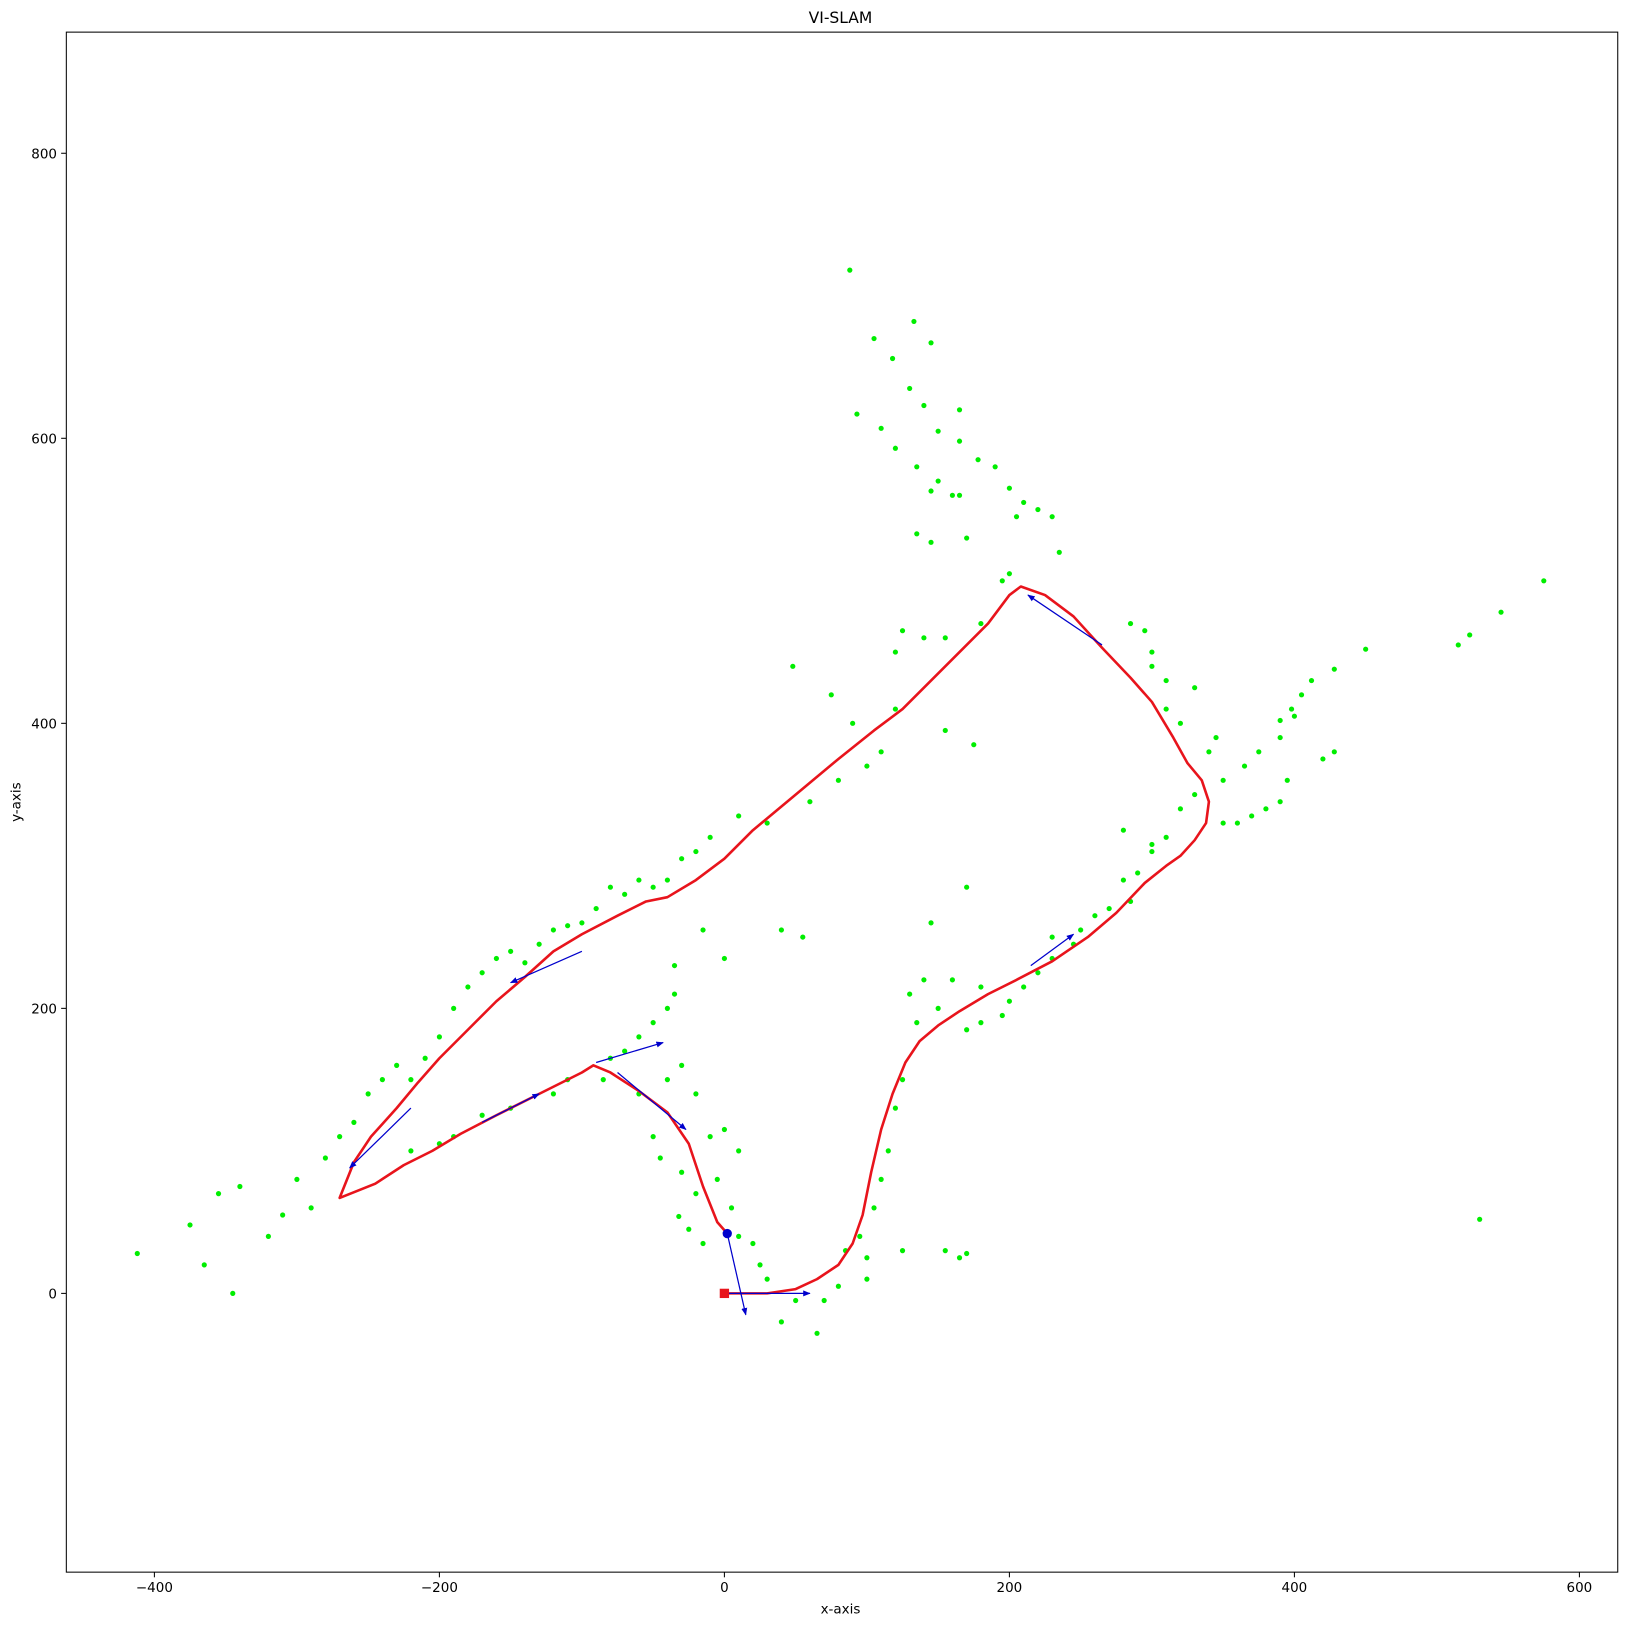  What do you see at coordinates (724, 1588) in the screenshot?
I see `x-tick-label: 0` at bounding box center [724, 1588].